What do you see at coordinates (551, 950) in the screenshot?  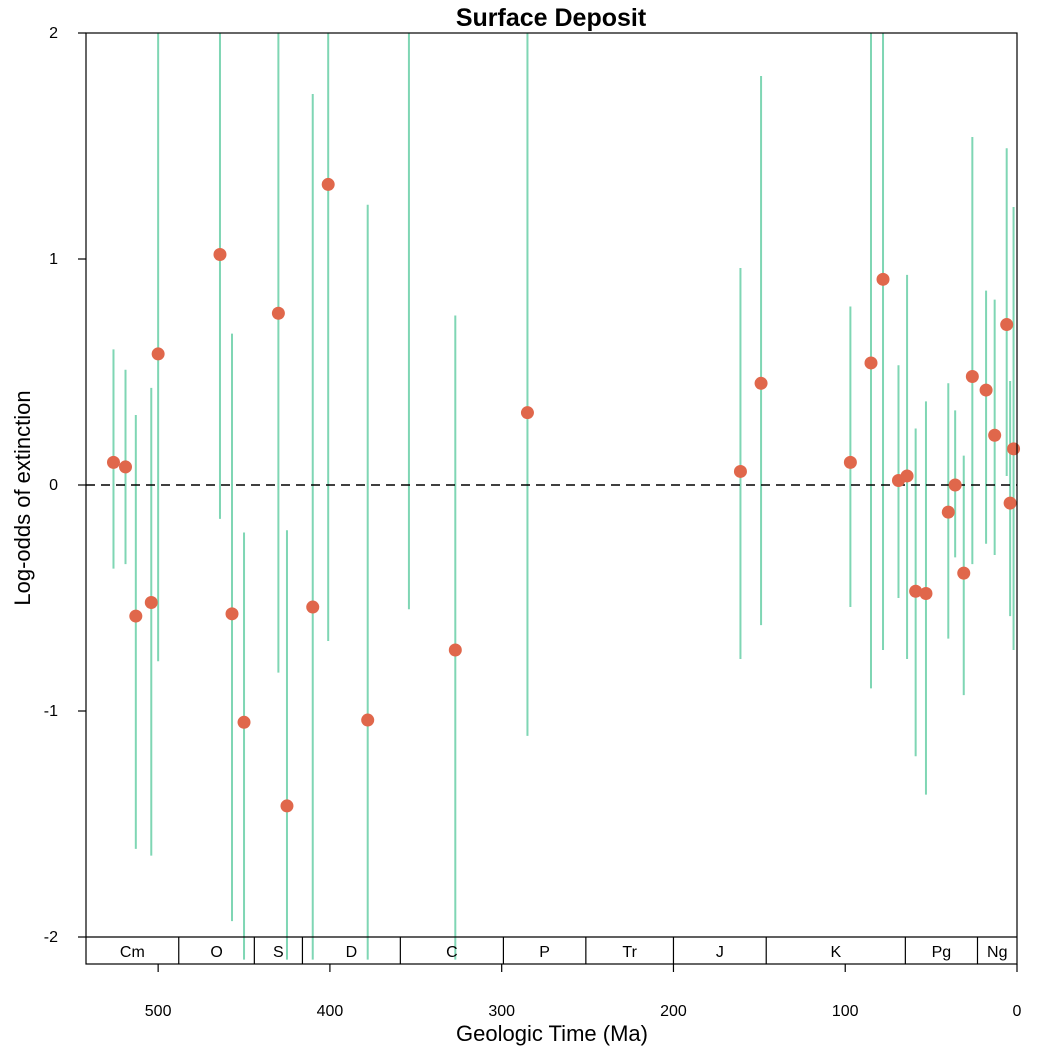 I see `geologic-timescale: Cm O S D C P Tr J K Pg Ng` at bounding box center [551, 950].